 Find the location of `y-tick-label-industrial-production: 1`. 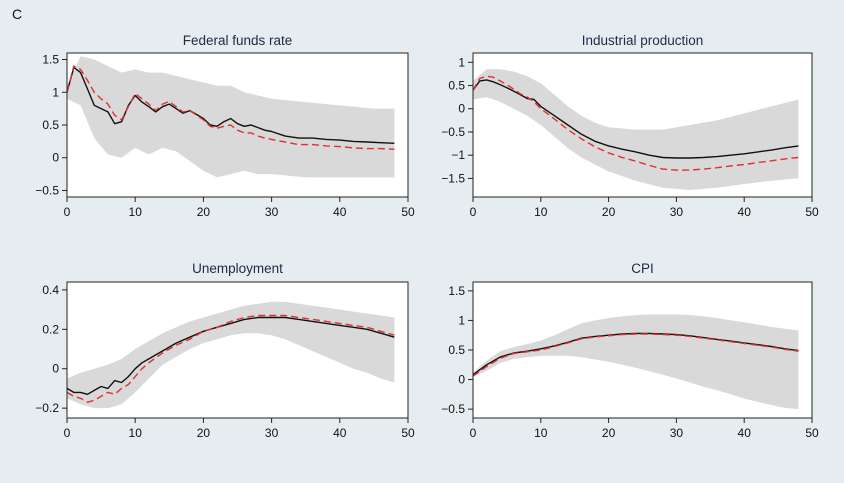

y-tick-label-industrial-production: 1 is located at coordinates (461, 62).